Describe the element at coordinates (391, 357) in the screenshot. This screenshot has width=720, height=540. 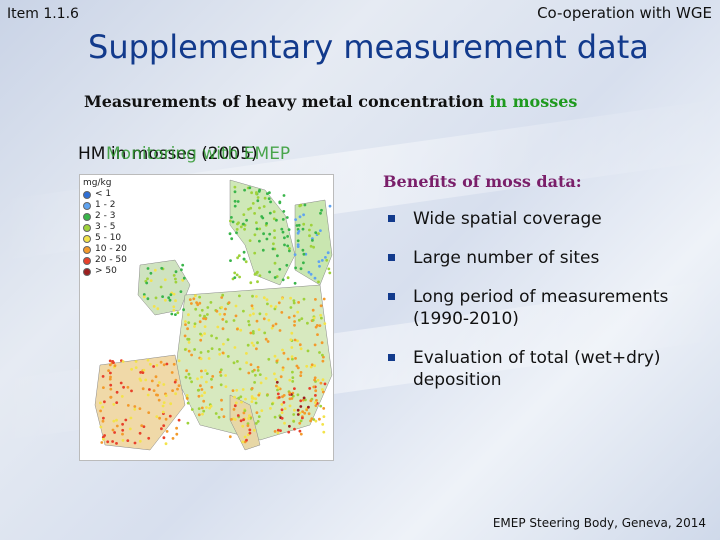
I see `bullet-marker-icon` at that location.